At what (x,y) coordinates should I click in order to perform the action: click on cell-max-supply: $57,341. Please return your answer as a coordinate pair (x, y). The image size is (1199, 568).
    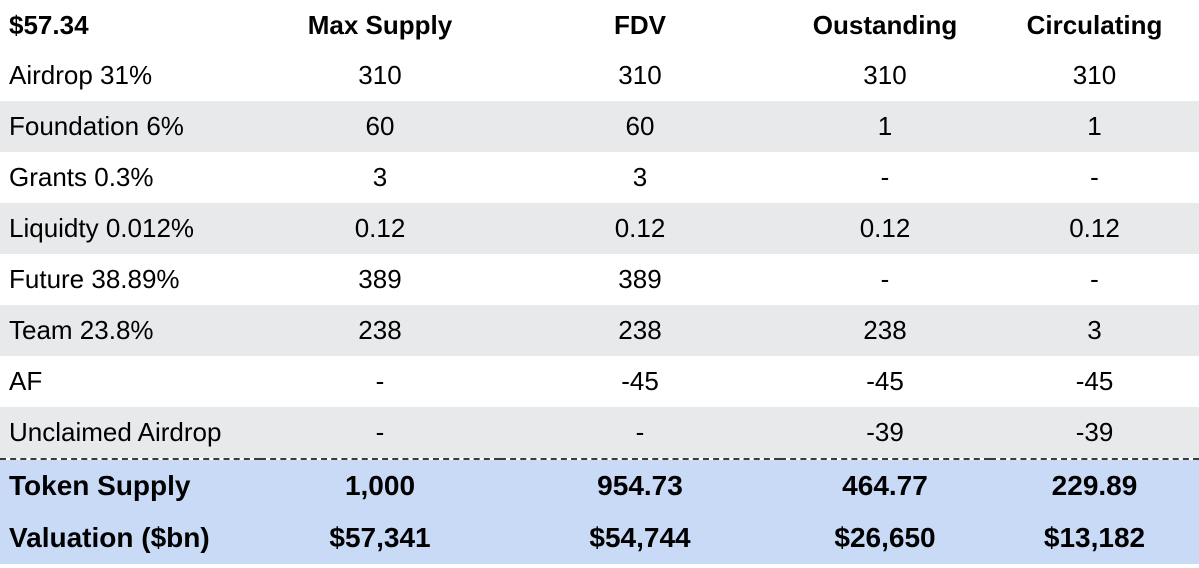
    Looking at the image, I should click on (380, 538).